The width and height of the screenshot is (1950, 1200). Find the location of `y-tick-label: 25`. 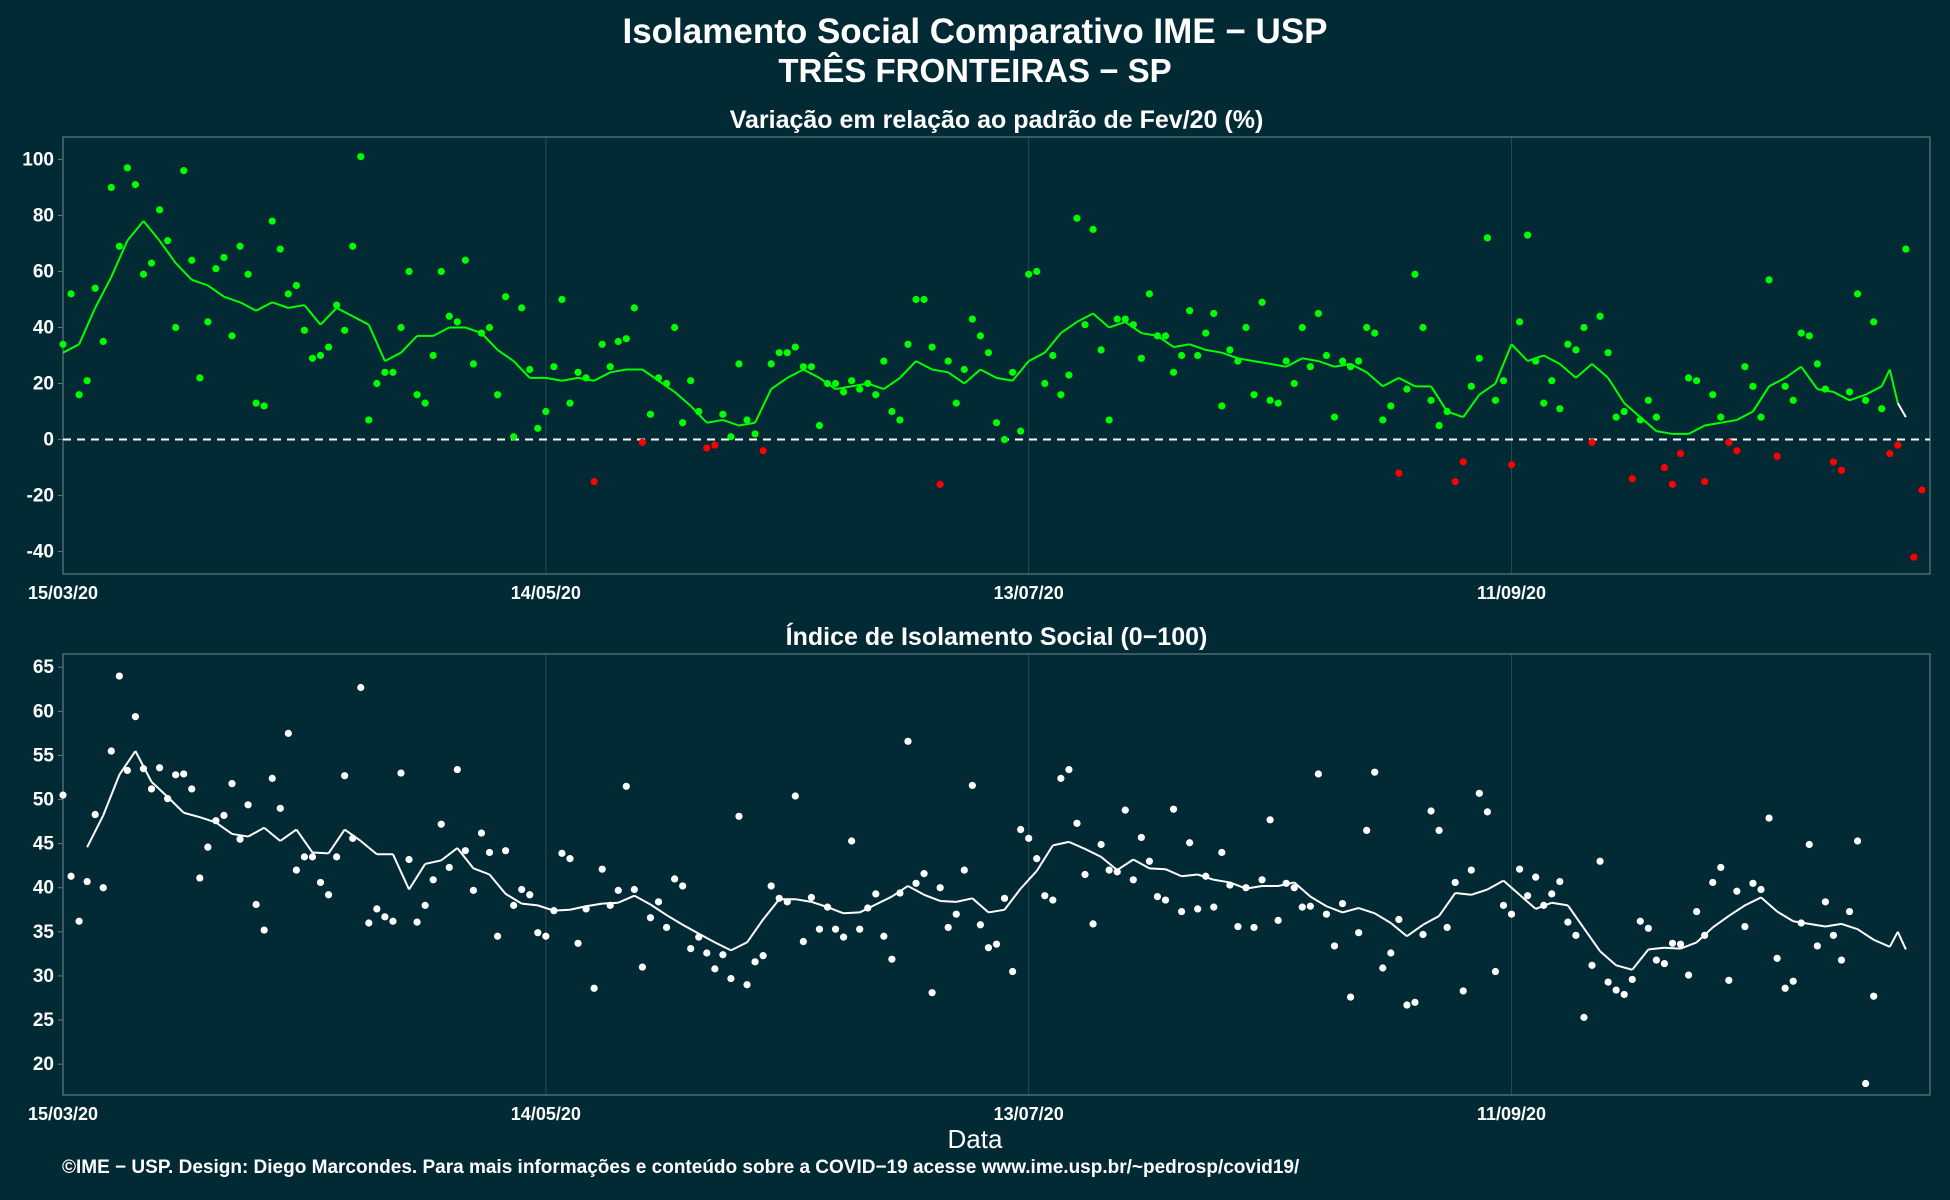

y-tick-label: 25 is located at coordinates (44, 1020).